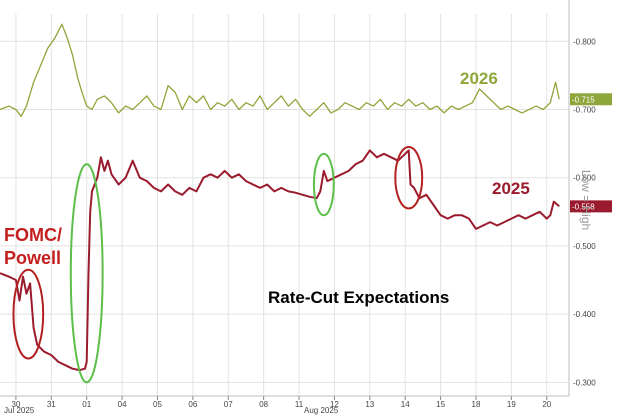 This screenshot has width=620, height=417. Describe the element at coordinates (405, 404) in the screenshot. I see `x-tick-label: 14` at that location.